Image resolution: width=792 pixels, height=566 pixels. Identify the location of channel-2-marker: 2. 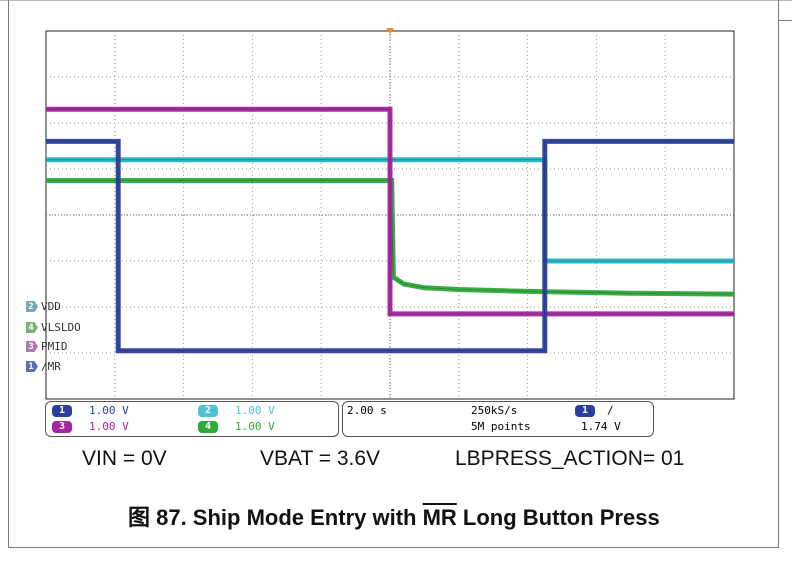
(32, 306).